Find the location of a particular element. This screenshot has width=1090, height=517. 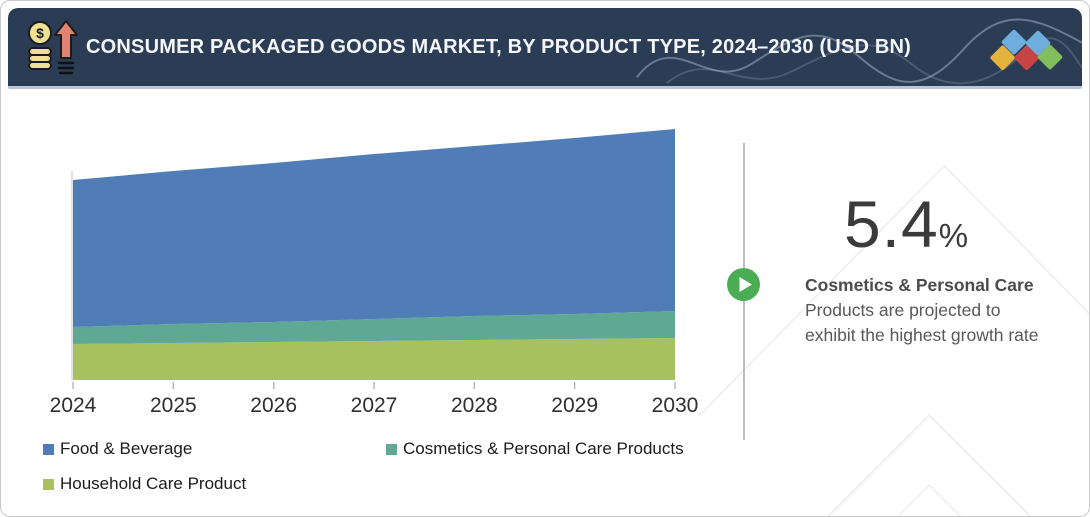

growth-rate-value: 5.4% is located at coordinates (906, 224).